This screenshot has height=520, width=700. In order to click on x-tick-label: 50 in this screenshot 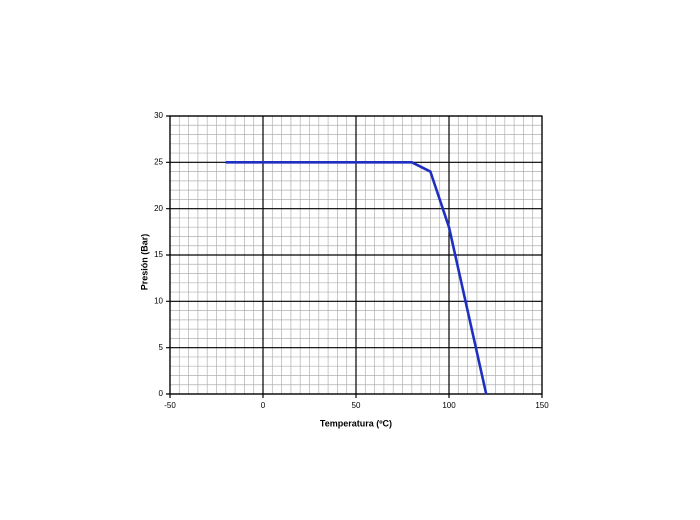, I will do `click(356, 405)`.